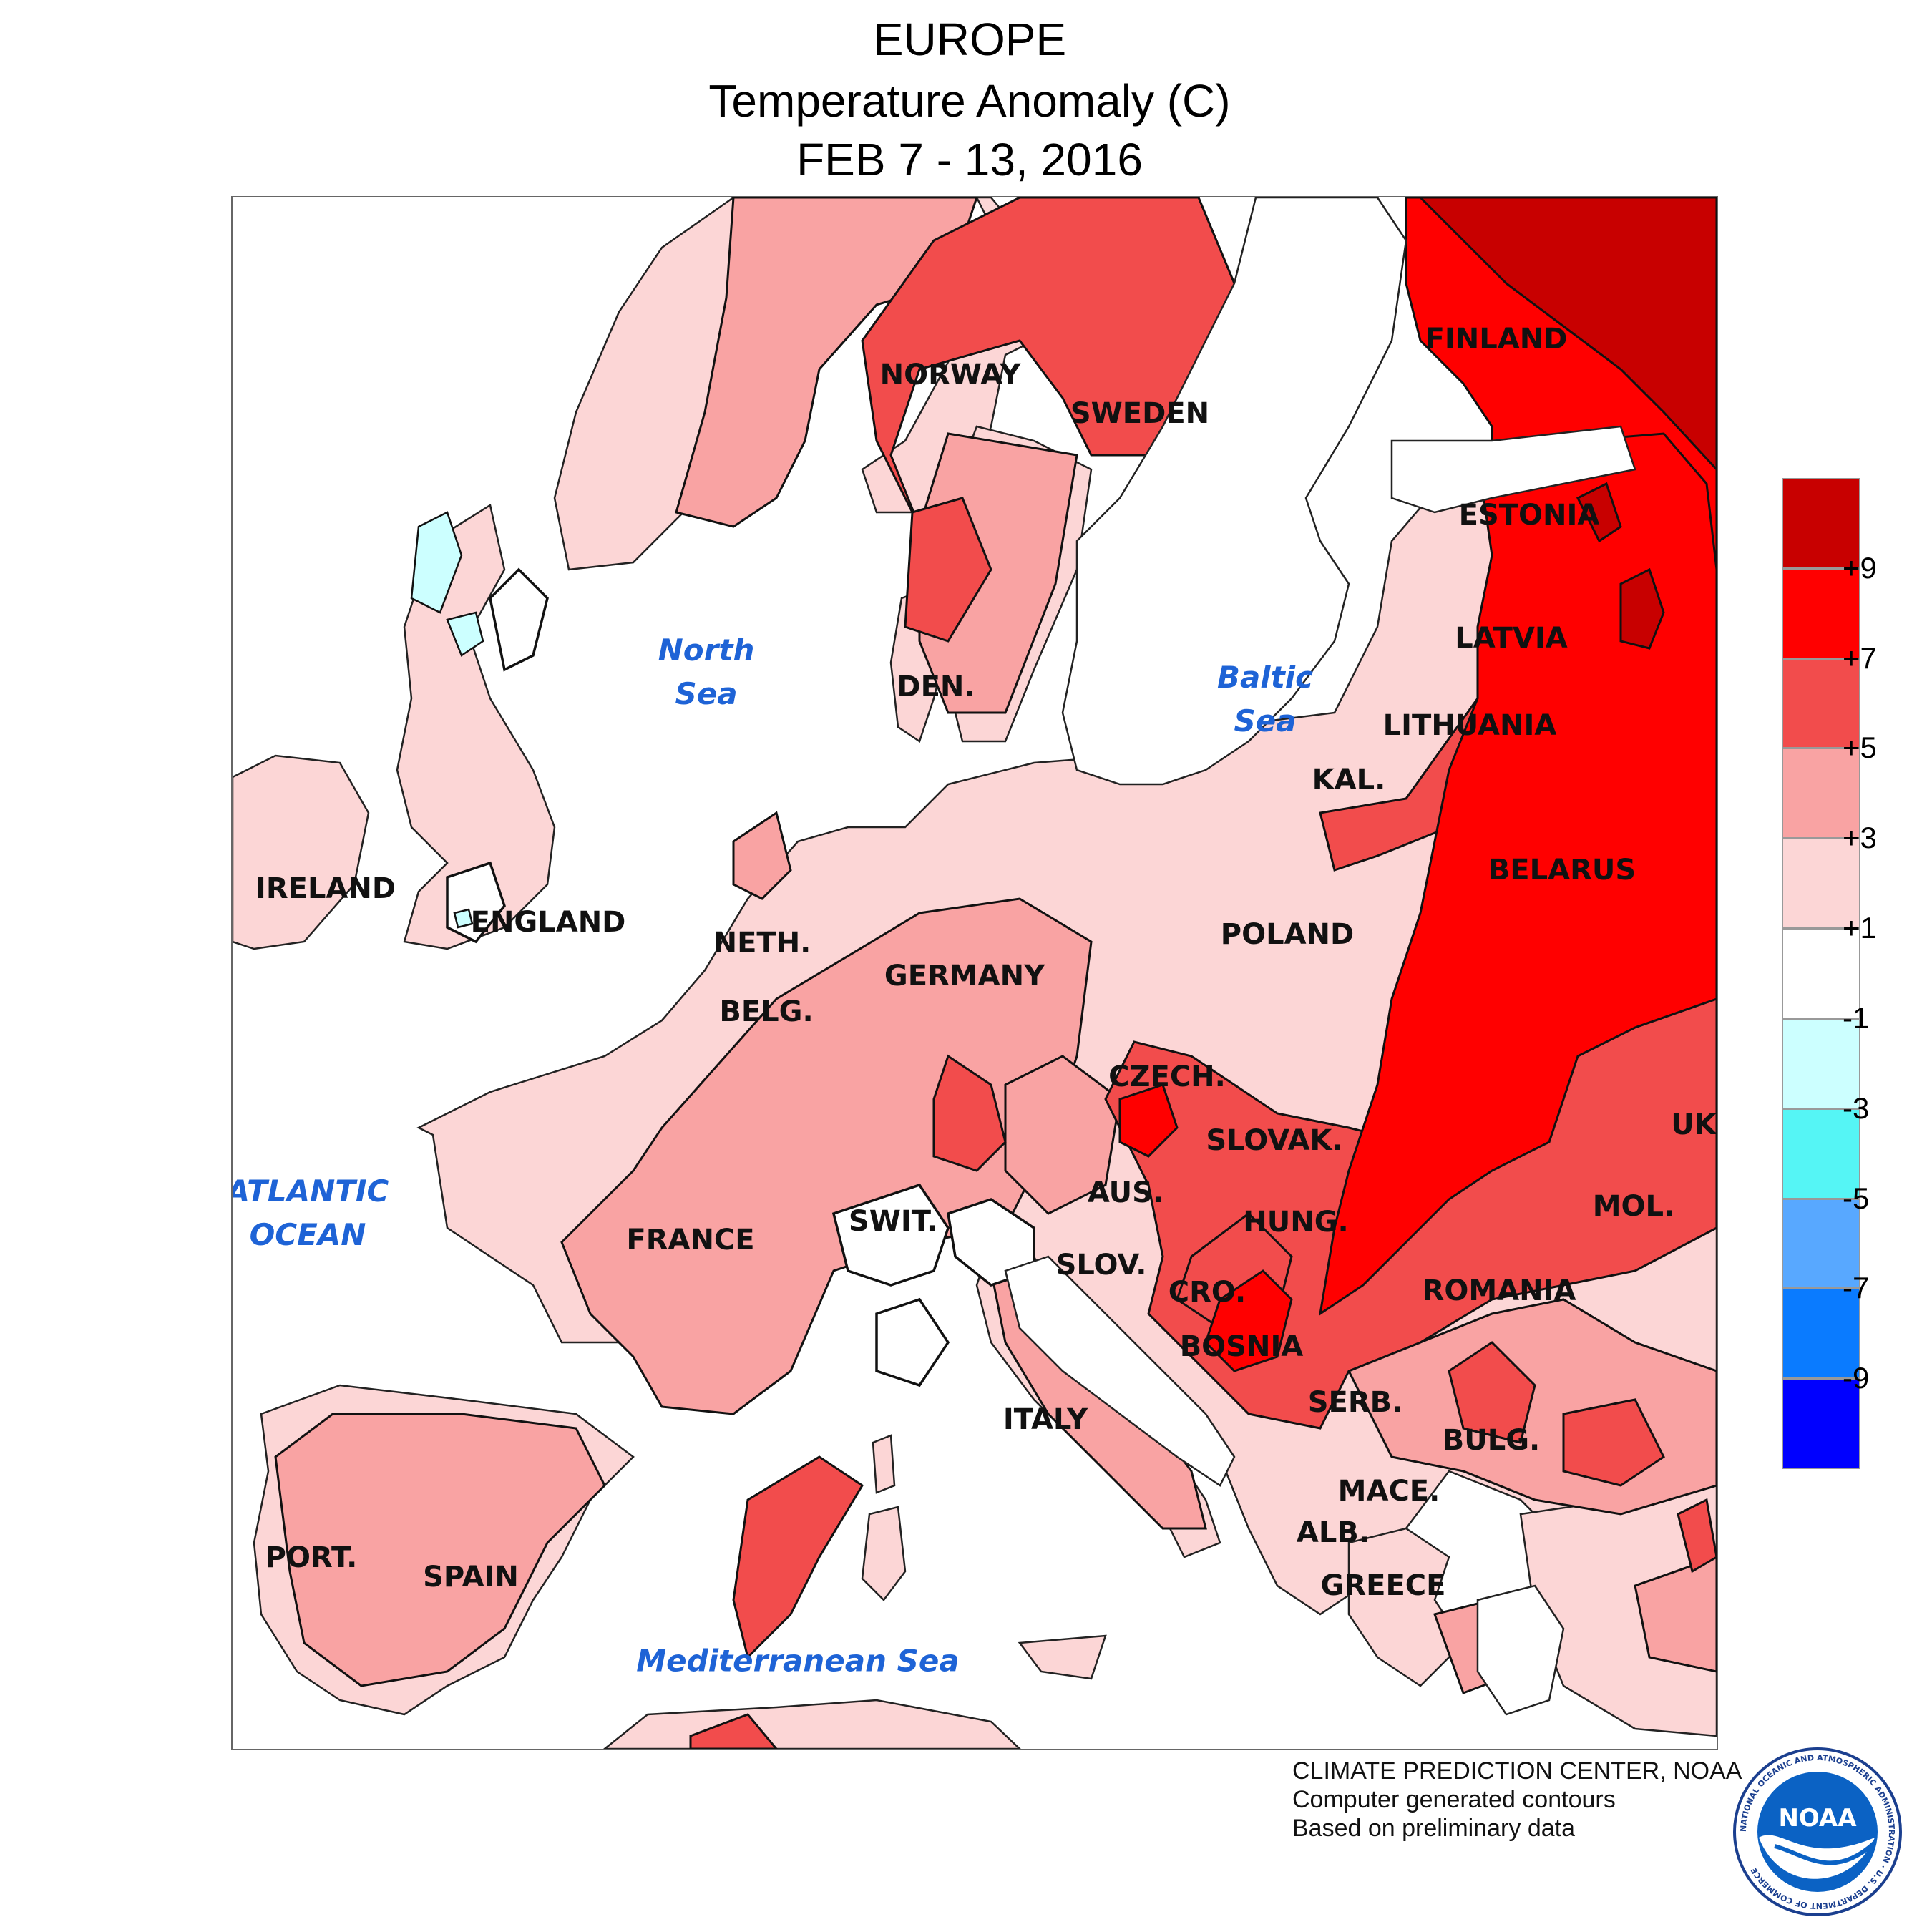 Image resolution: width=1932 pixels, height=1932 pixels. Describe the element at coordinates (1265, 678) in the screenshot. I see `label-baltic-sea-line1: Baltic` at that location.